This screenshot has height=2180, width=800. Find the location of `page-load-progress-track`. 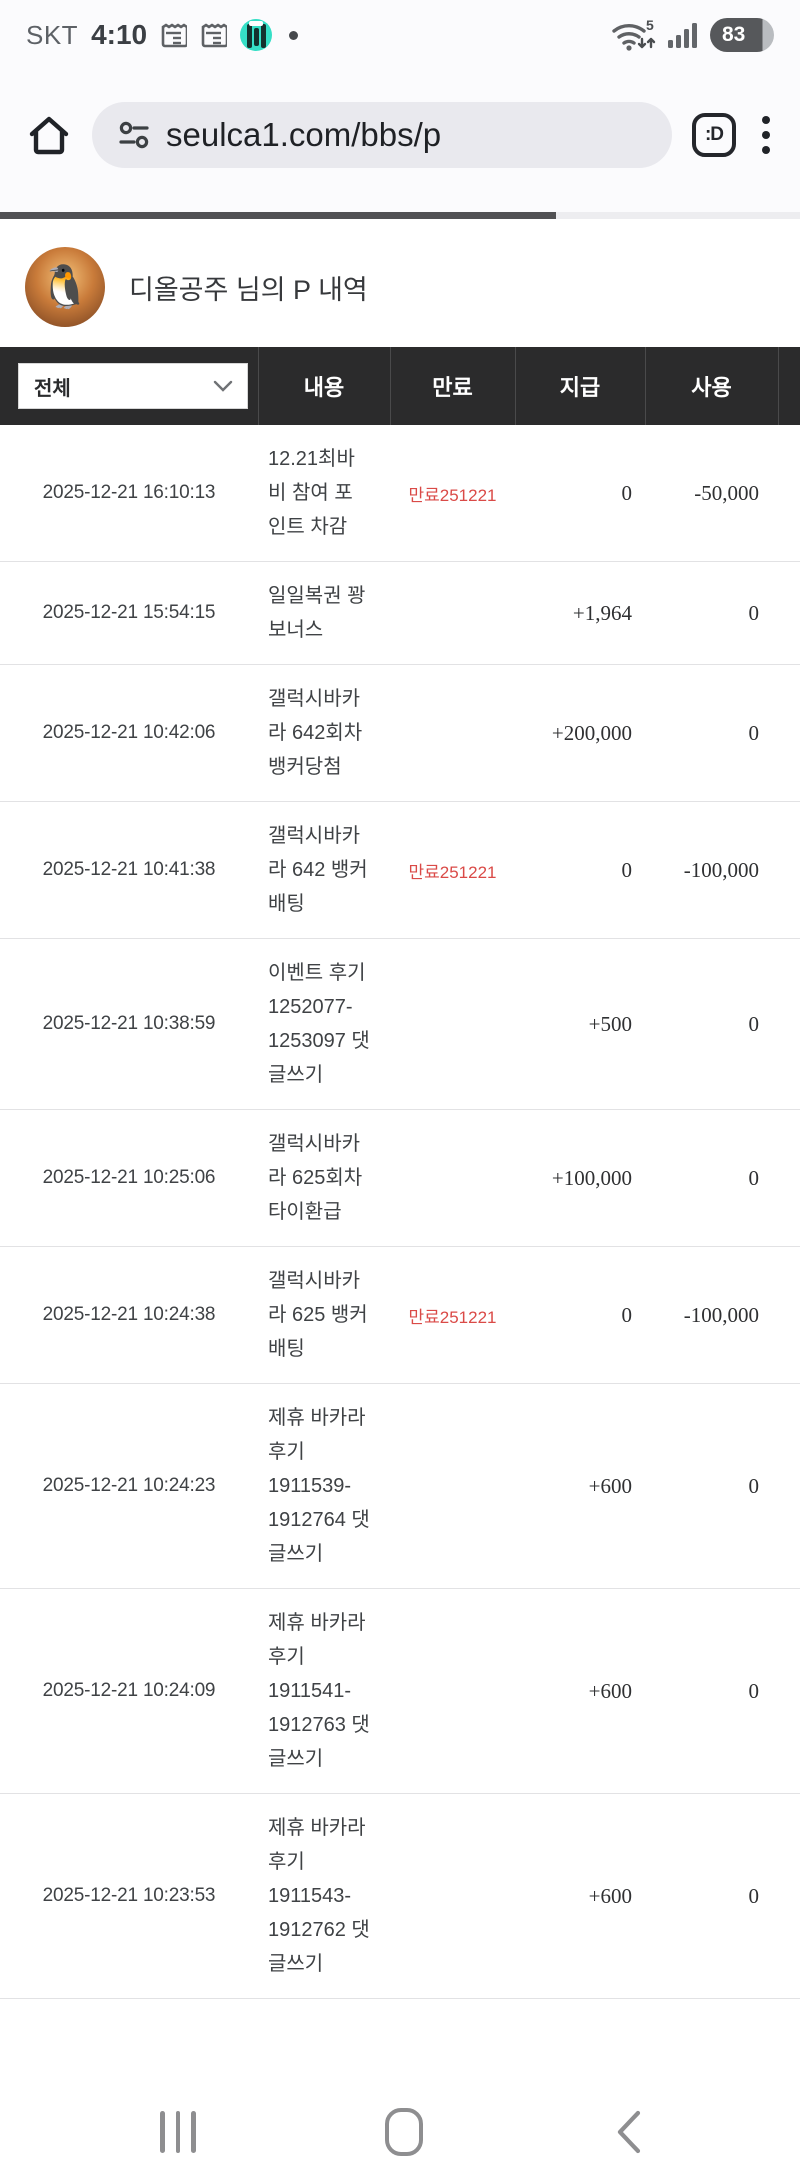

page-load-progress-track is located at coordinates (400, 215).